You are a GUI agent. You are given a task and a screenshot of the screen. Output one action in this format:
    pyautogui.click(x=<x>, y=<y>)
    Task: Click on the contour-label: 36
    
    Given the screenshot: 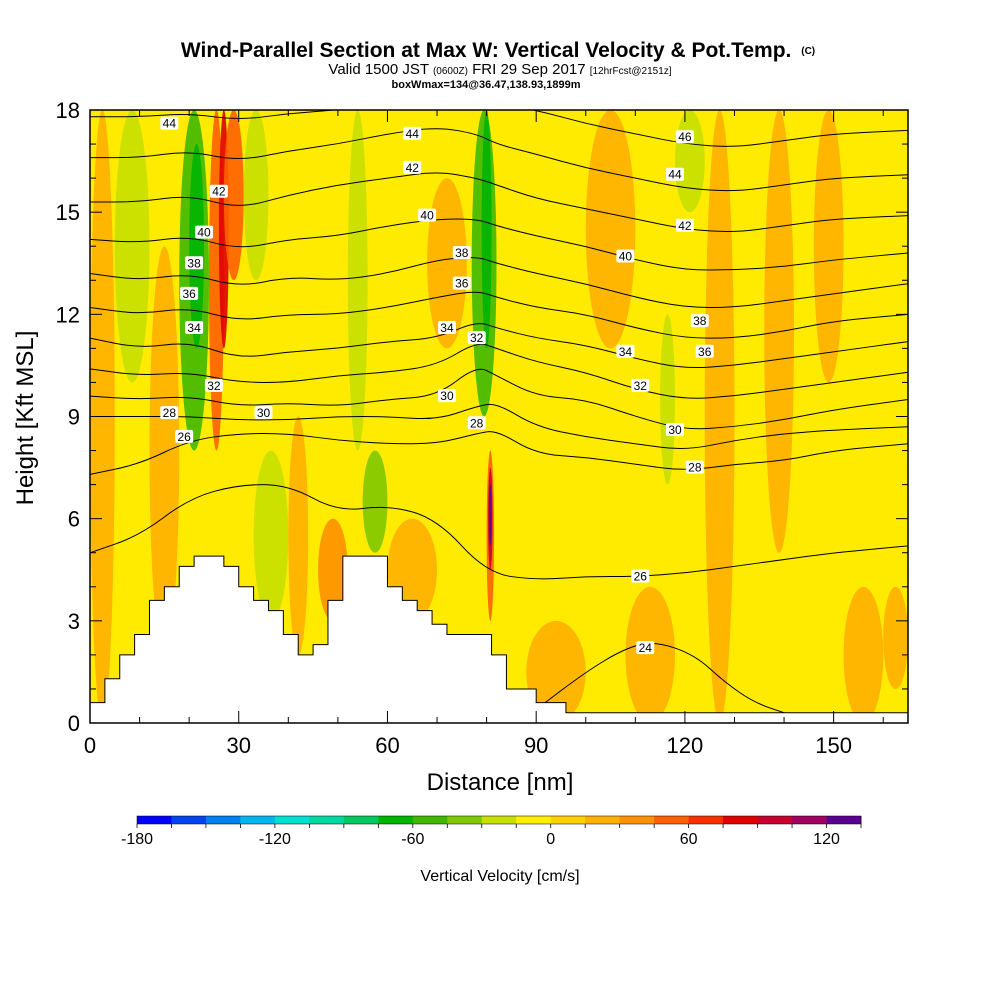 What is the action you would take?
    pyautogui.click(x=704, y=351)
    